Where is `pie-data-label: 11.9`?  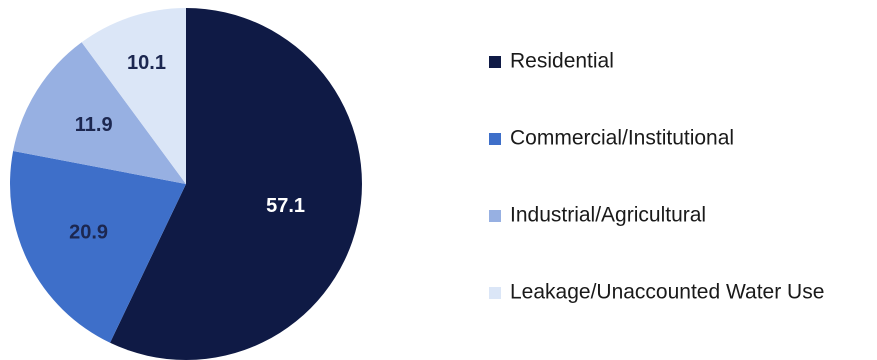
pie-data-label: 11.9 is located at coordinates (94, 125).